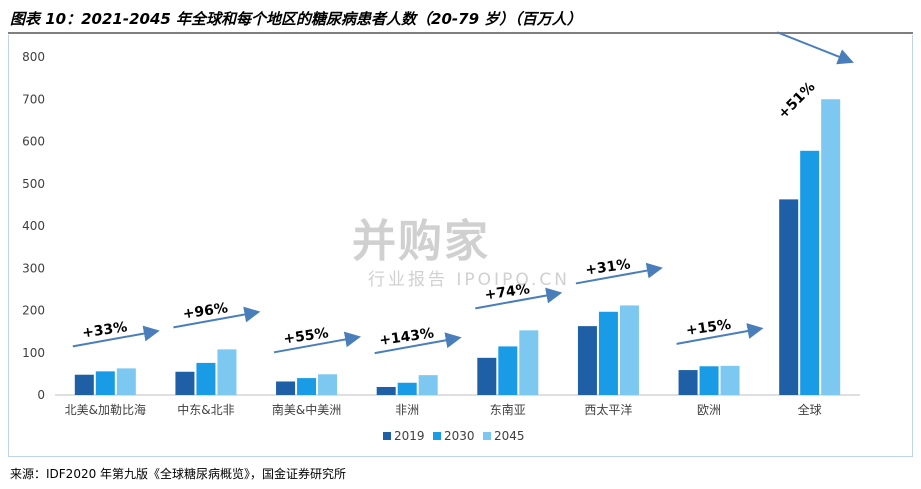  I want to click on growth-label: +15%, so click(708, 328).